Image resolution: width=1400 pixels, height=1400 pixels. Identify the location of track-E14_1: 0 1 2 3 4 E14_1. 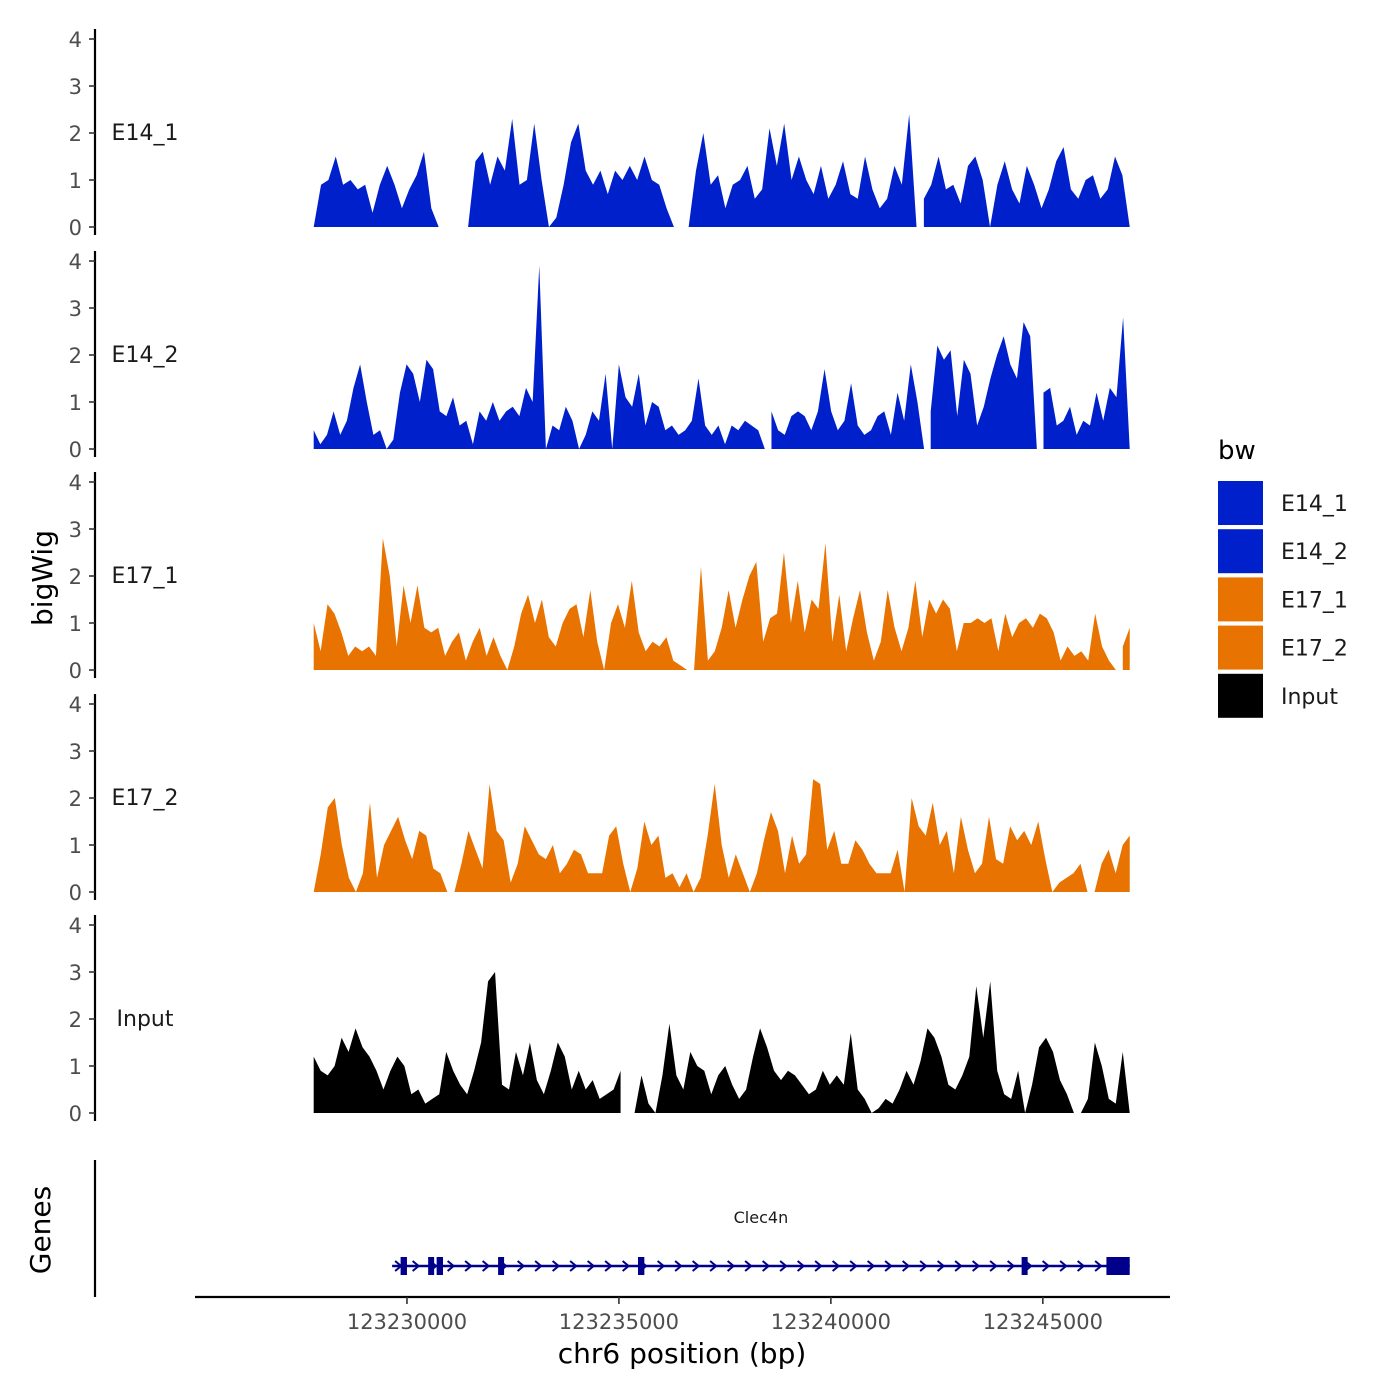
(599, 134).